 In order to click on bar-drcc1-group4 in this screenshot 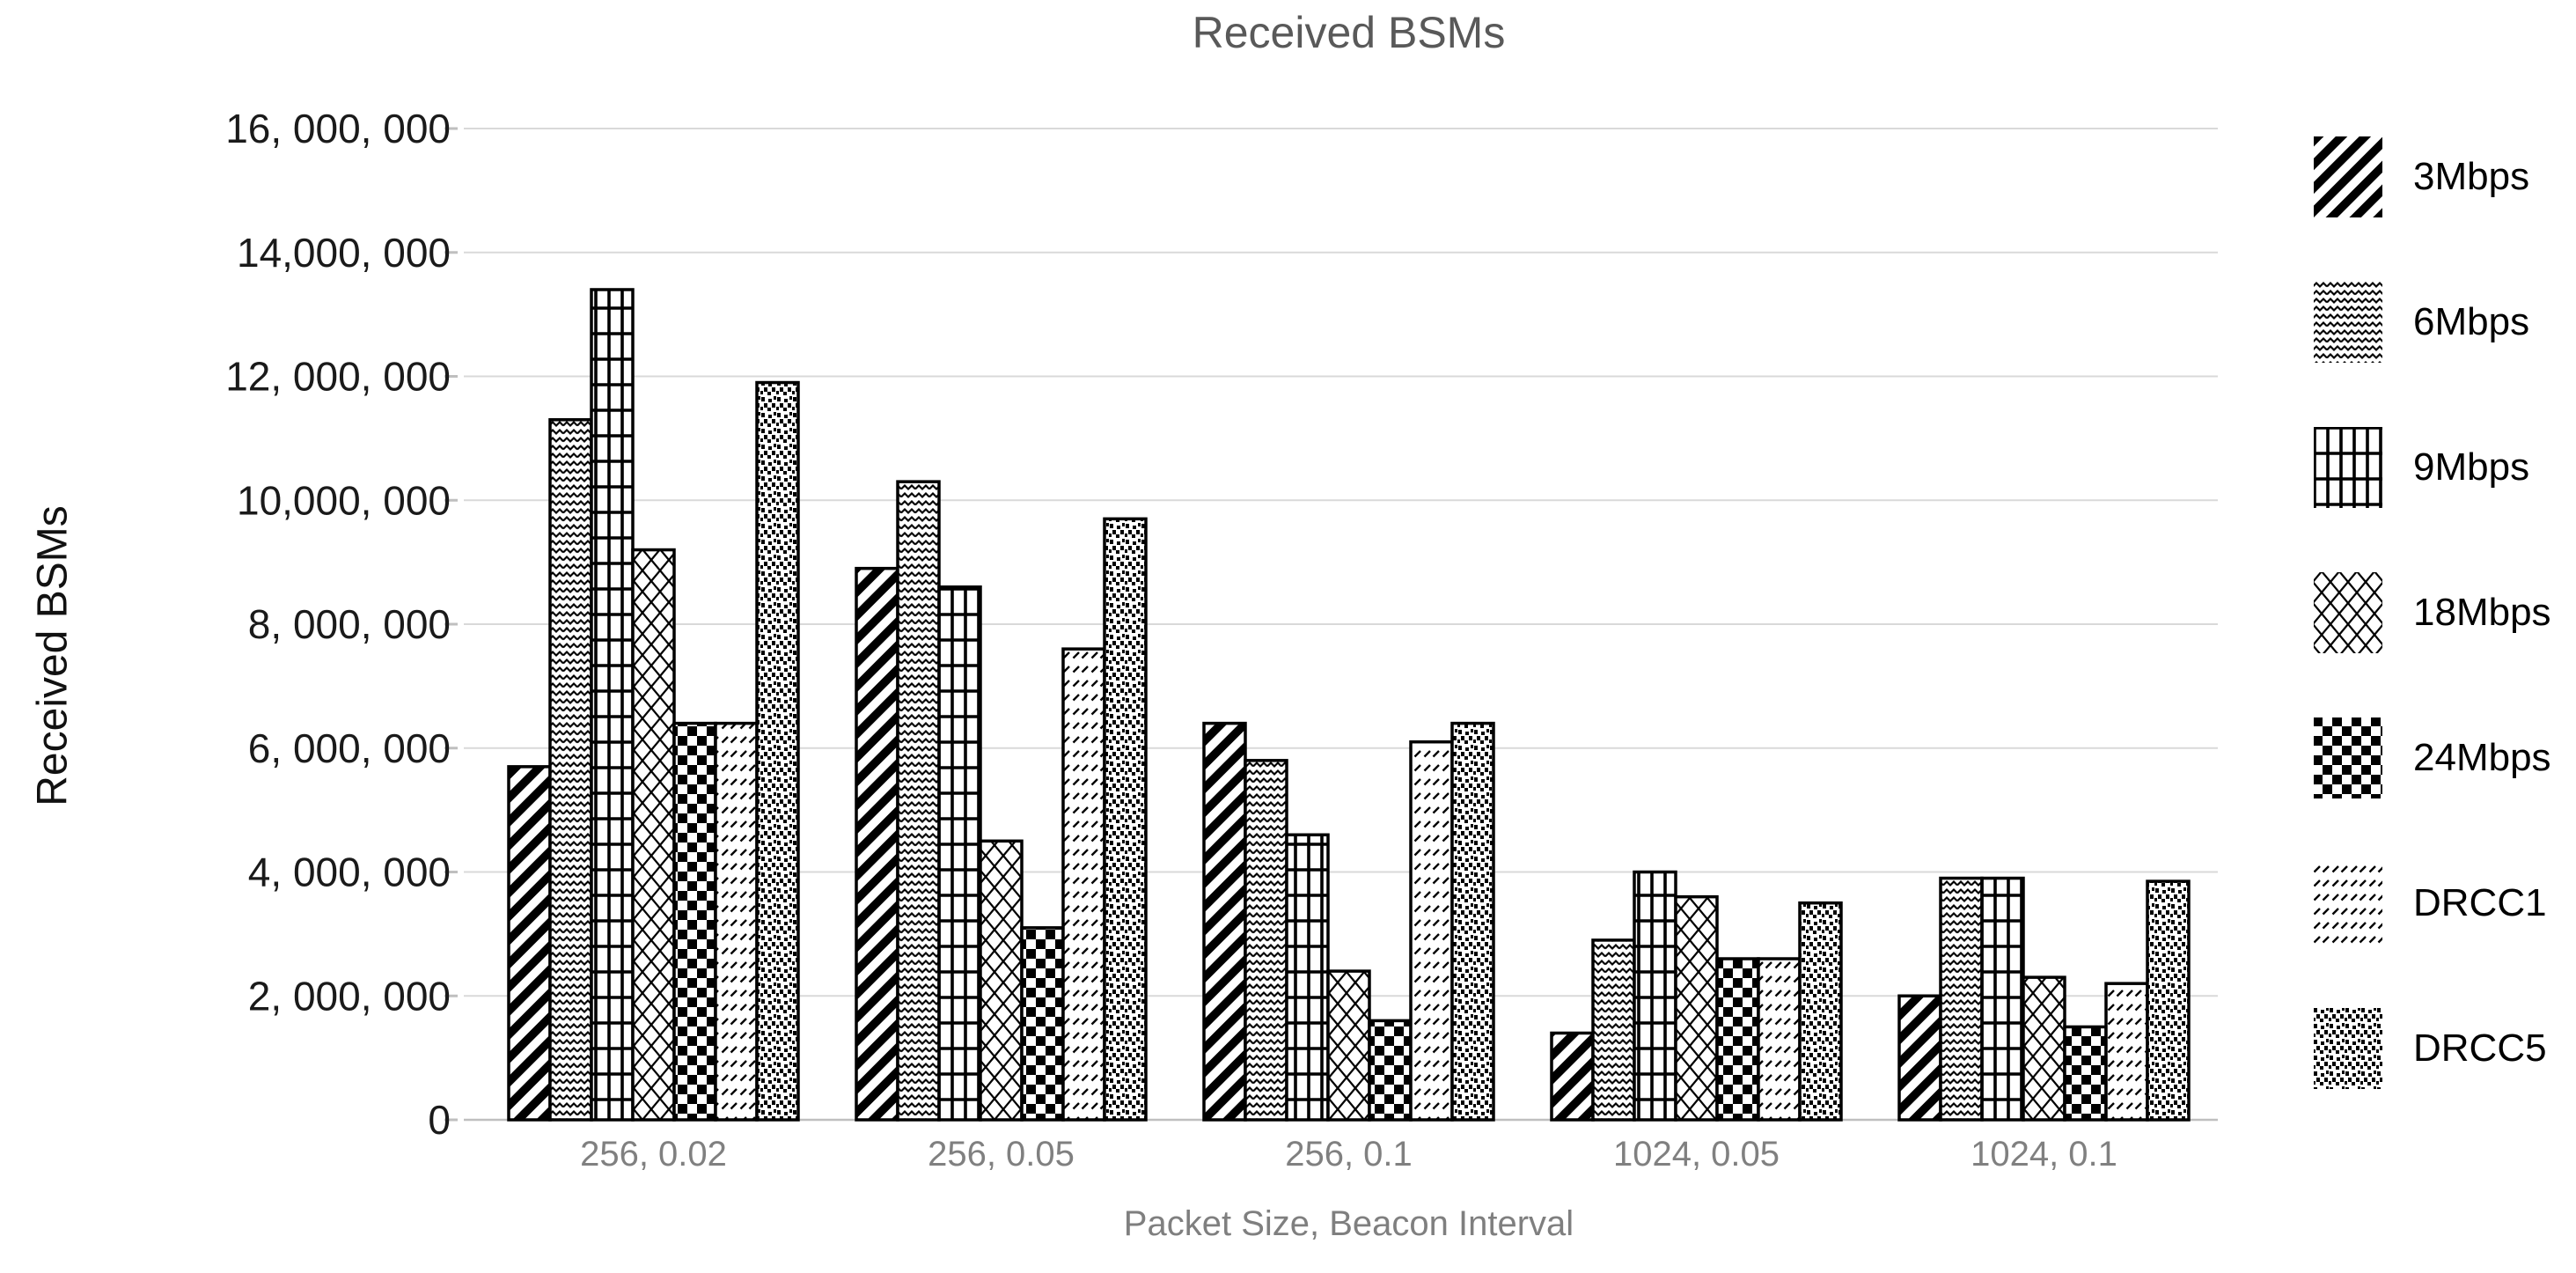, I will do `click(1779, 1039)`.